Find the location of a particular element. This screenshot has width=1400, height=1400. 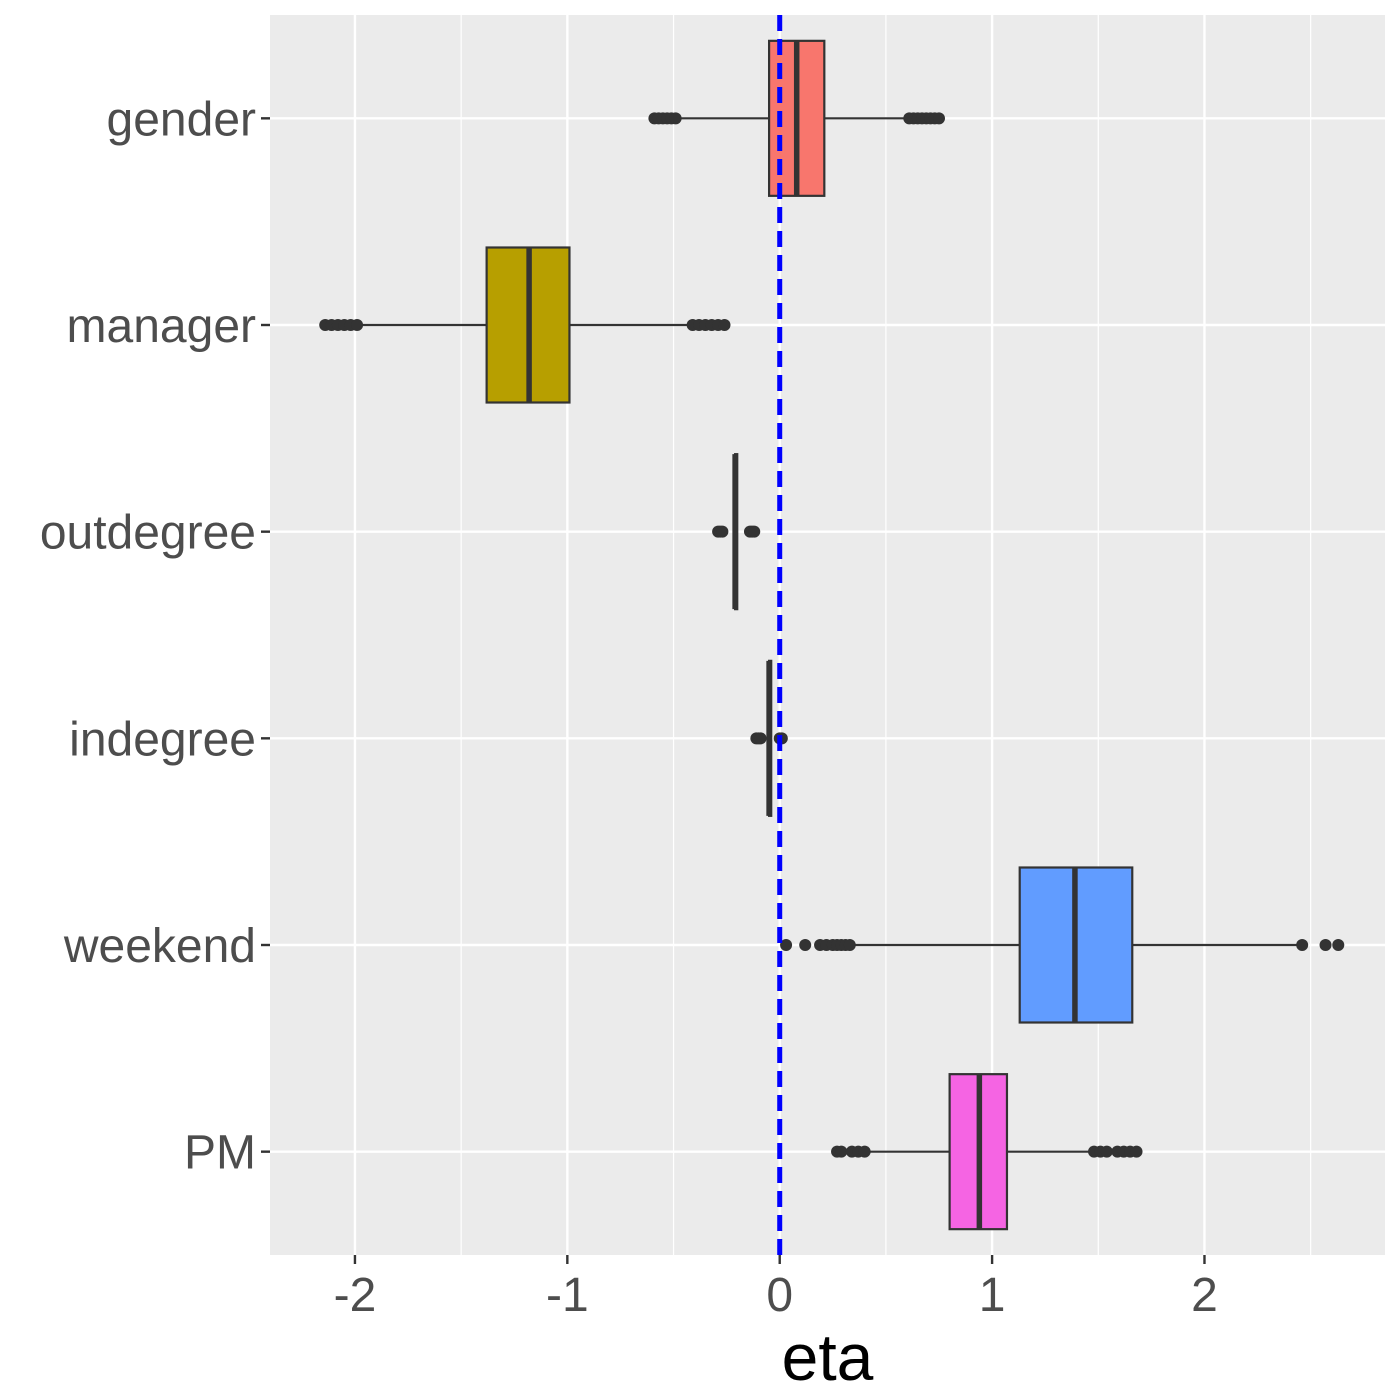

x-tick-label: -2 is located at coordinates (355, 1295).